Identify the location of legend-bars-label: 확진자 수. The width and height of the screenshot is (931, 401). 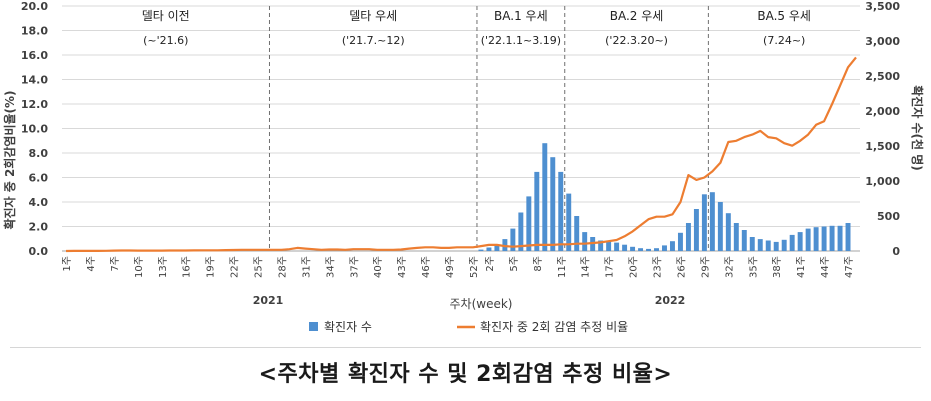
(348, 327).